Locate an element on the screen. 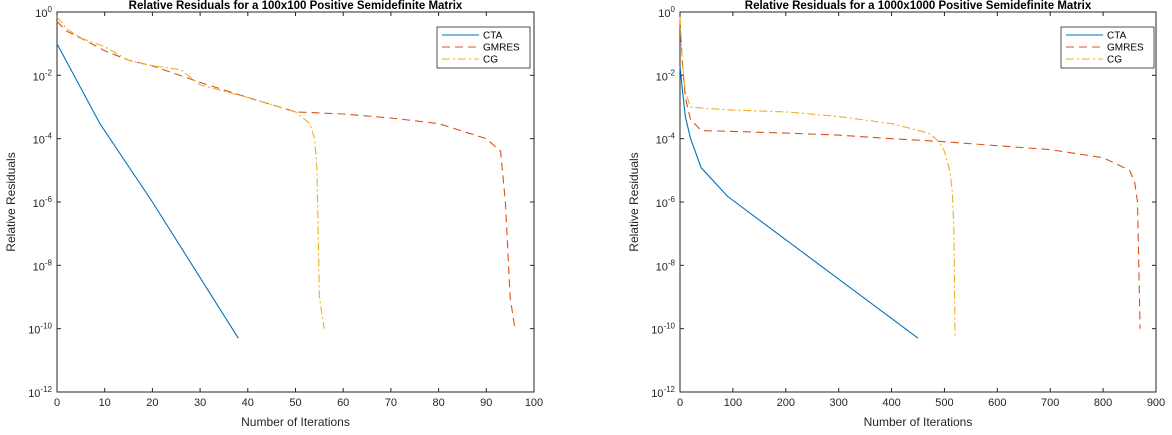 This screenshot has height=435, width=1172. x-tick-label: 800 is located at coordinates (1103, 403).